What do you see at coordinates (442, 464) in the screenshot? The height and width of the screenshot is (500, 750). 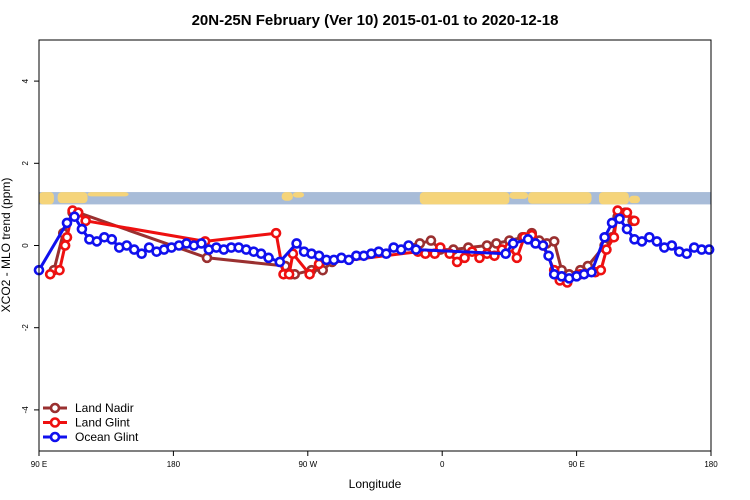 I see `x-tick-label: 0` at bounding box center [442, 464].